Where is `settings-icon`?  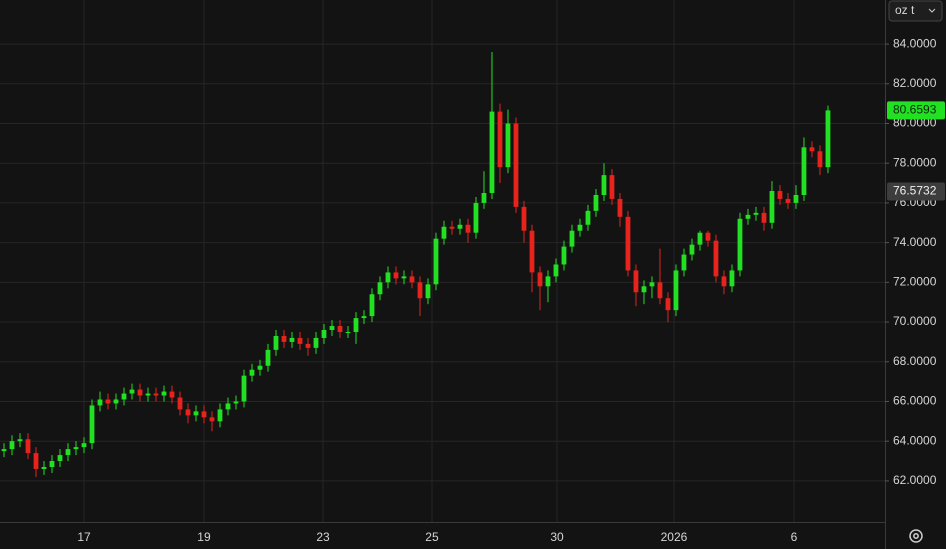
settings-icon is located at coordinates (916, 536).